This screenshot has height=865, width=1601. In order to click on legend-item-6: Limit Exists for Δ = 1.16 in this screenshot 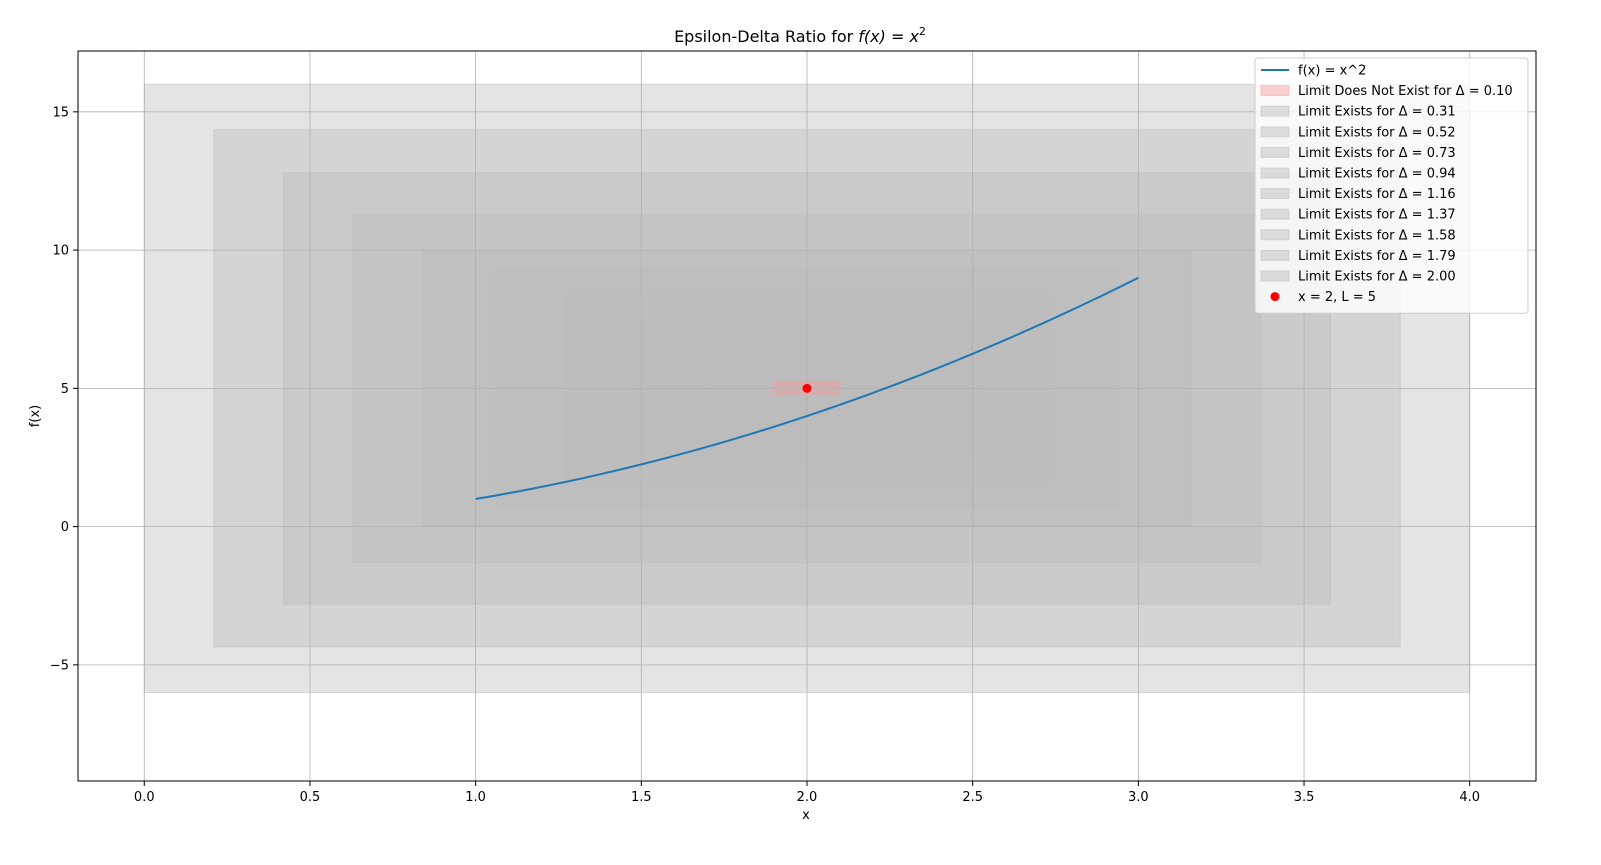, I will do `click(1358, 194)`.